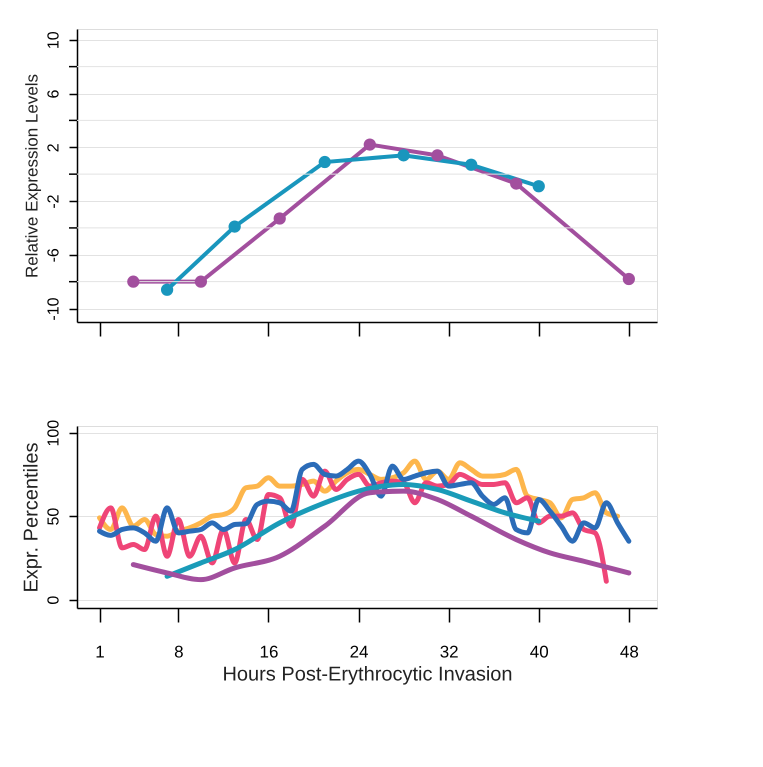  Describe the element at coordinates (359, 652) in the screenshot. I see `x-tick-label: 24` at that location.